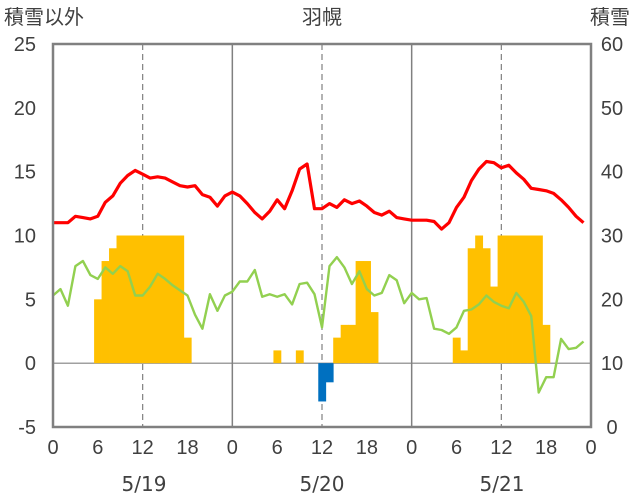  What do you see at coordinates (25, 45) in the screenshot?
I see `left-tick-label: 25` at bounding box center [25, 45].